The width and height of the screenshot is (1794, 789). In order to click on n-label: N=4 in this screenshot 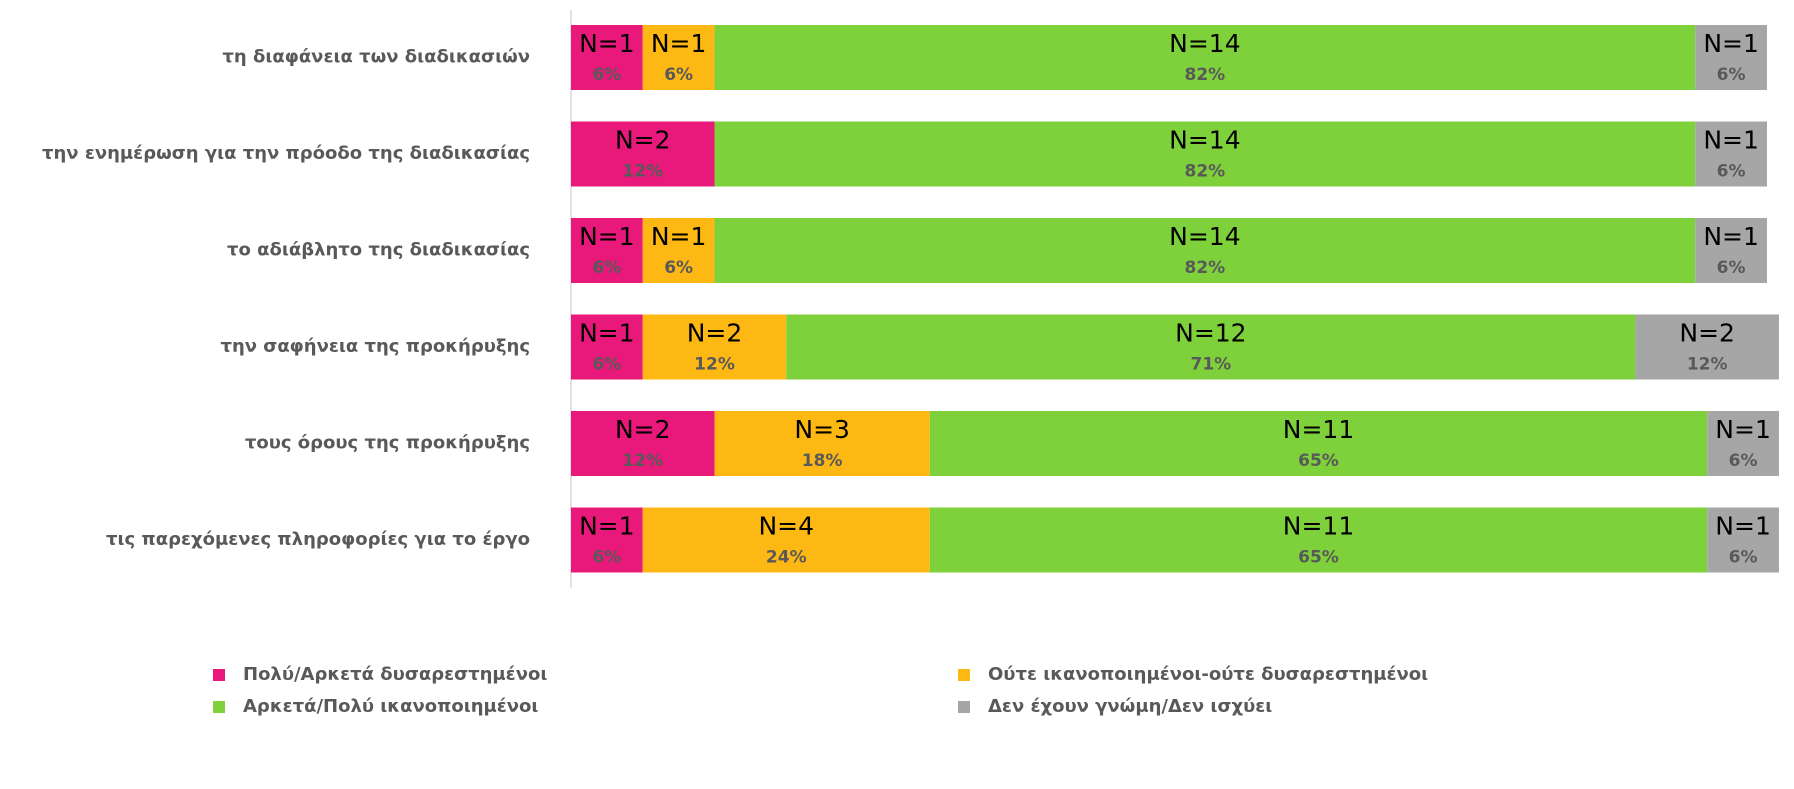, I will do `click(786, 526)`.